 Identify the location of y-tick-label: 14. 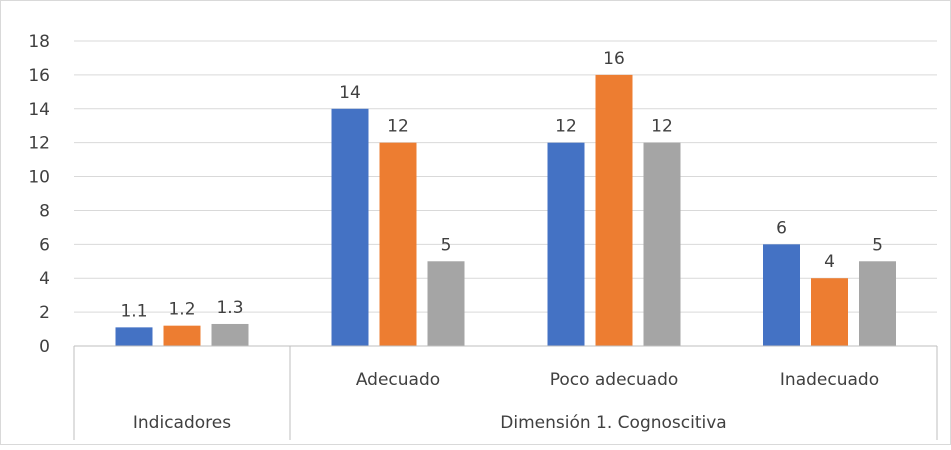
(39, 110).